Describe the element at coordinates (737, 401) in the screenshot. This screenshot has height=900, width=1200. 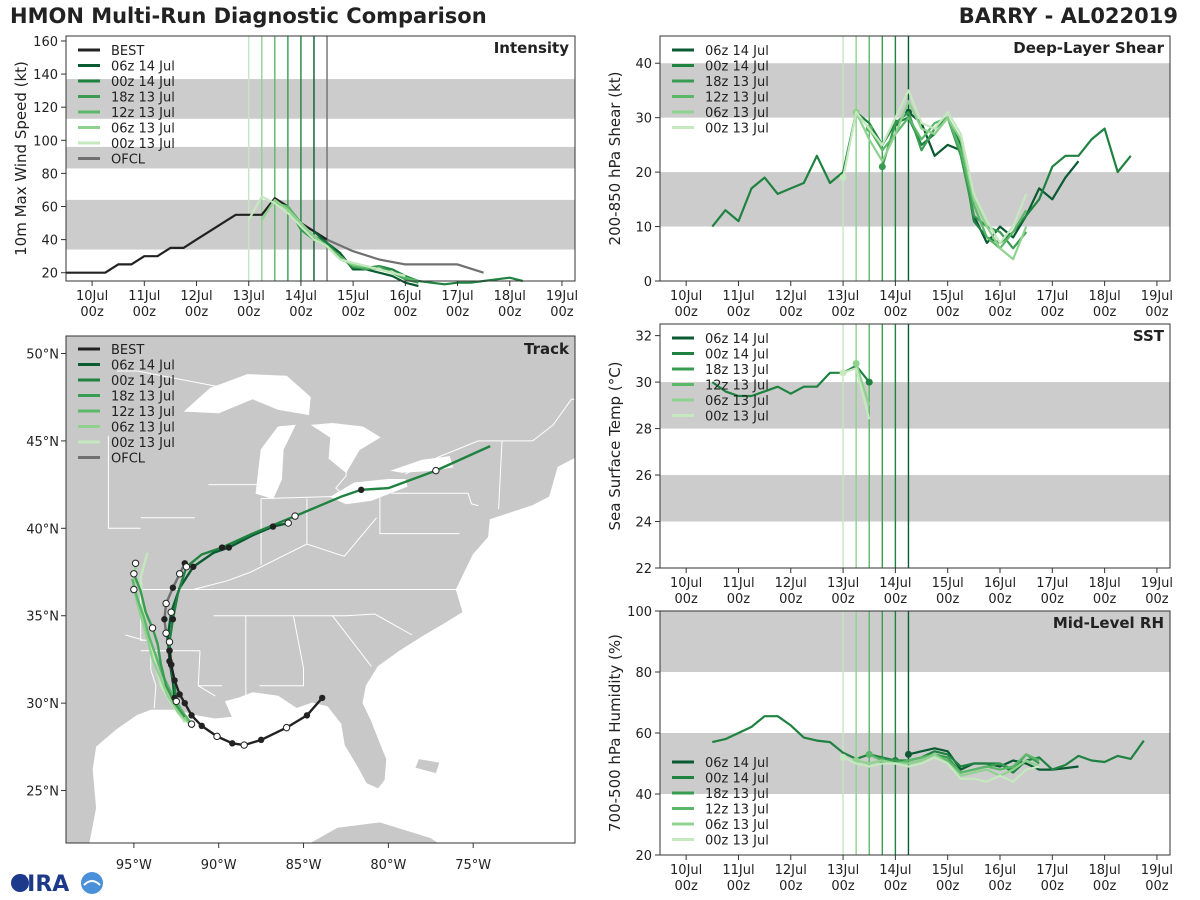
I see `sst-legend-label: 06z 13 Jul` at that location.